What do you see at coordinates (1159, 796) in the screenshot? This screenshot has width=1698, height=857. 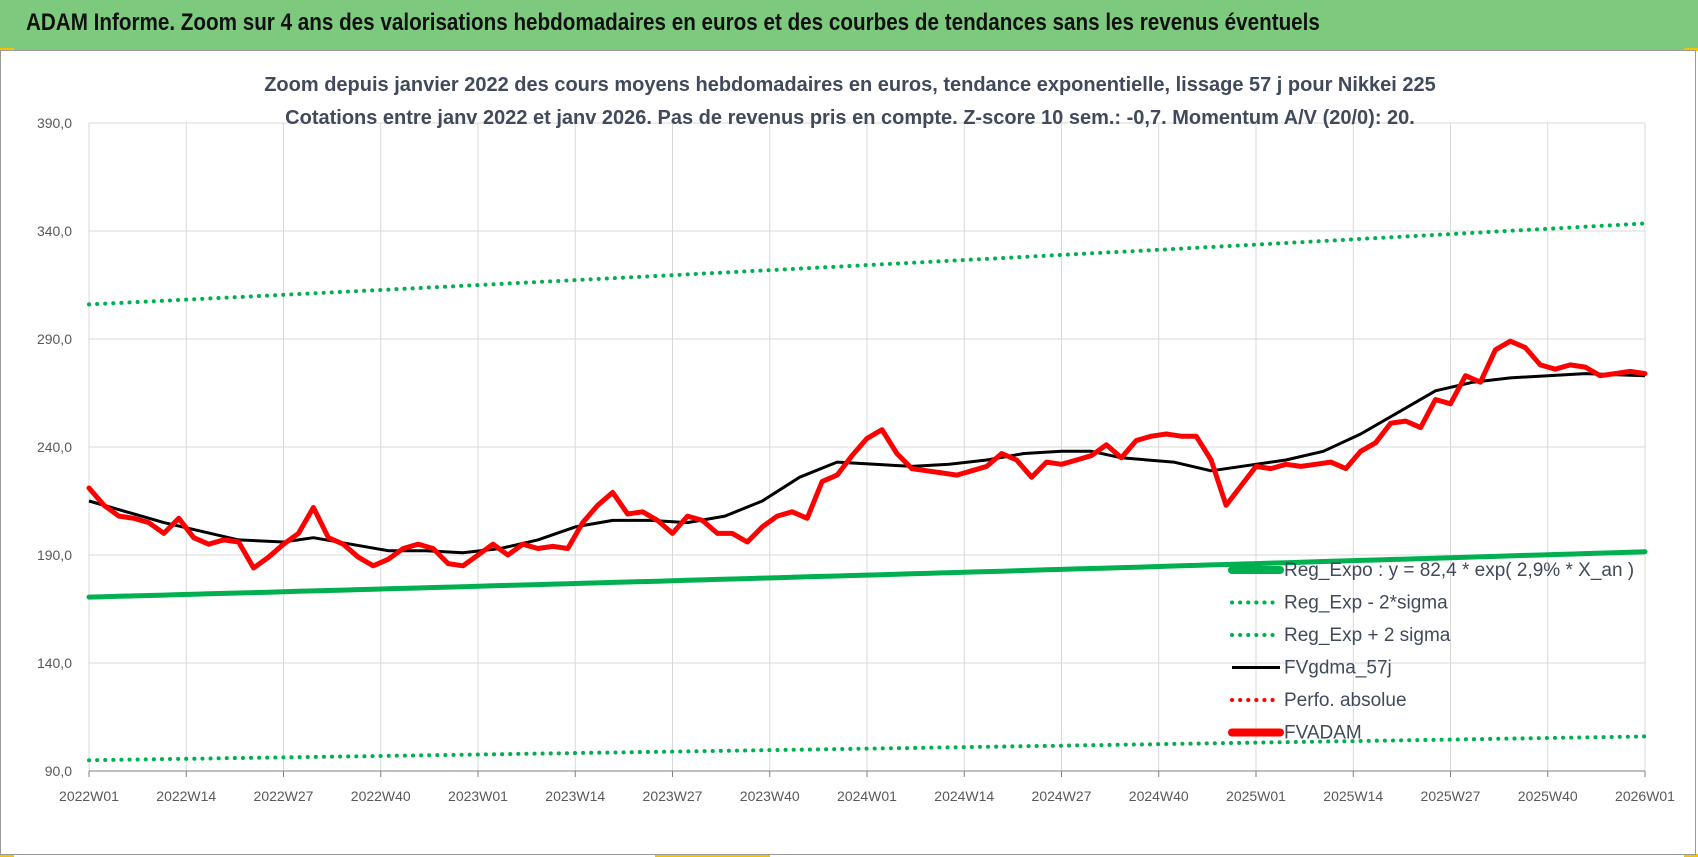 I see `x-tick-label: 2024W40` at bounding box center [1159, 796].